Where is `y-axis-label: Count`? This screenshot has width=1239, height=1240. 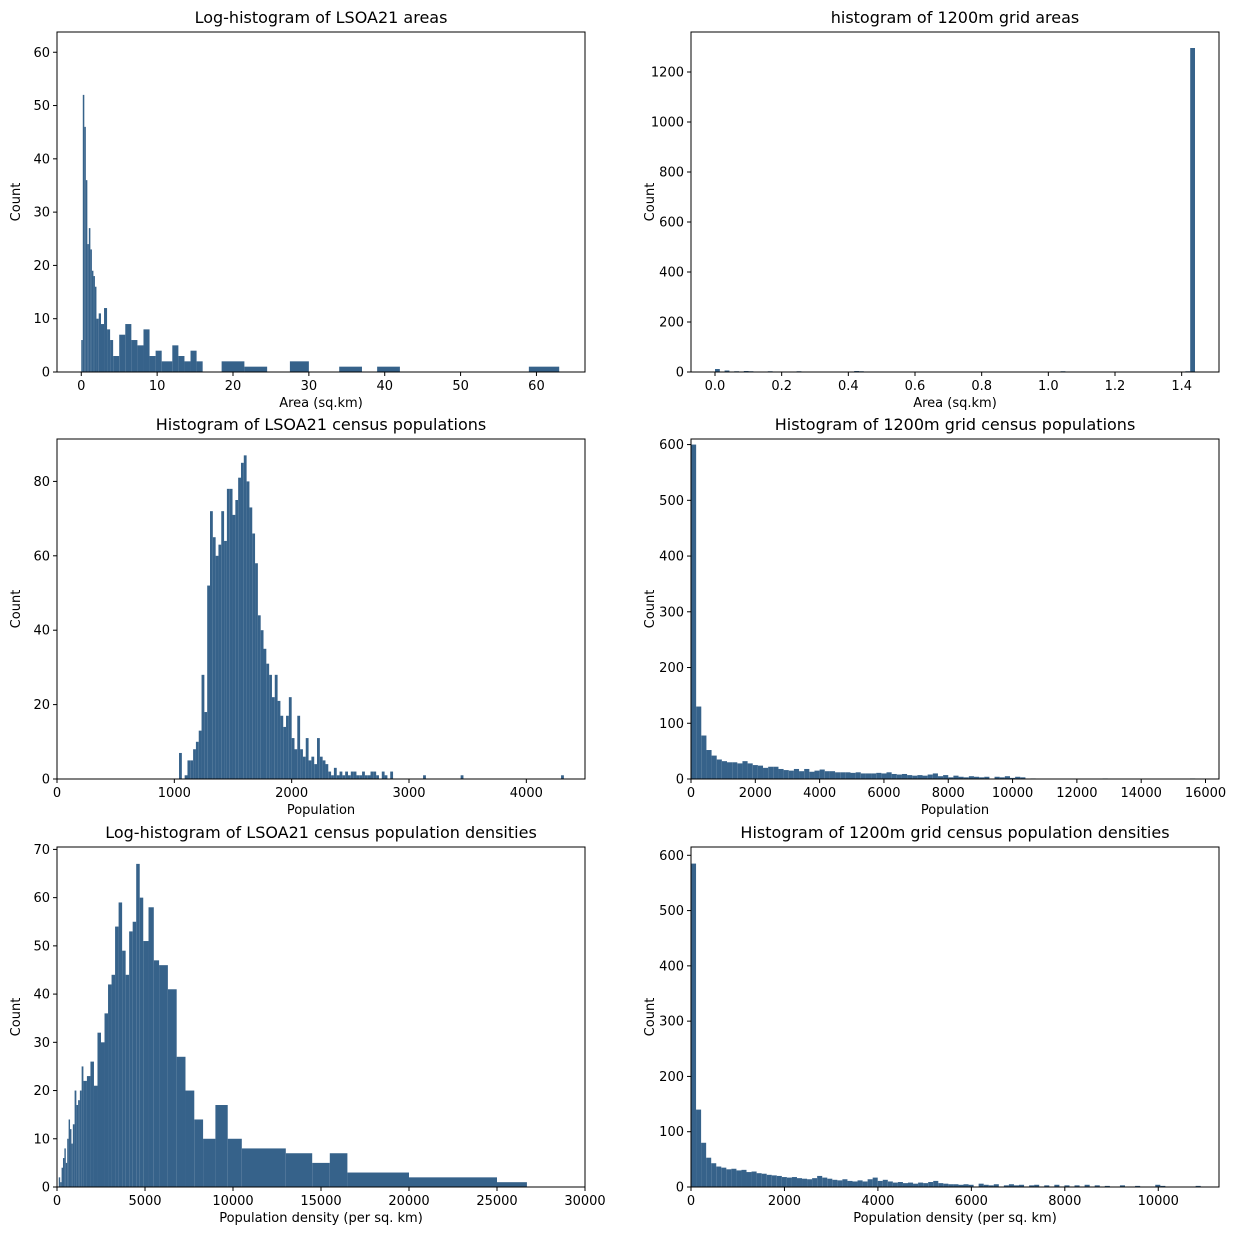
y-axis-label: Count is located at coordinates (16, 609).